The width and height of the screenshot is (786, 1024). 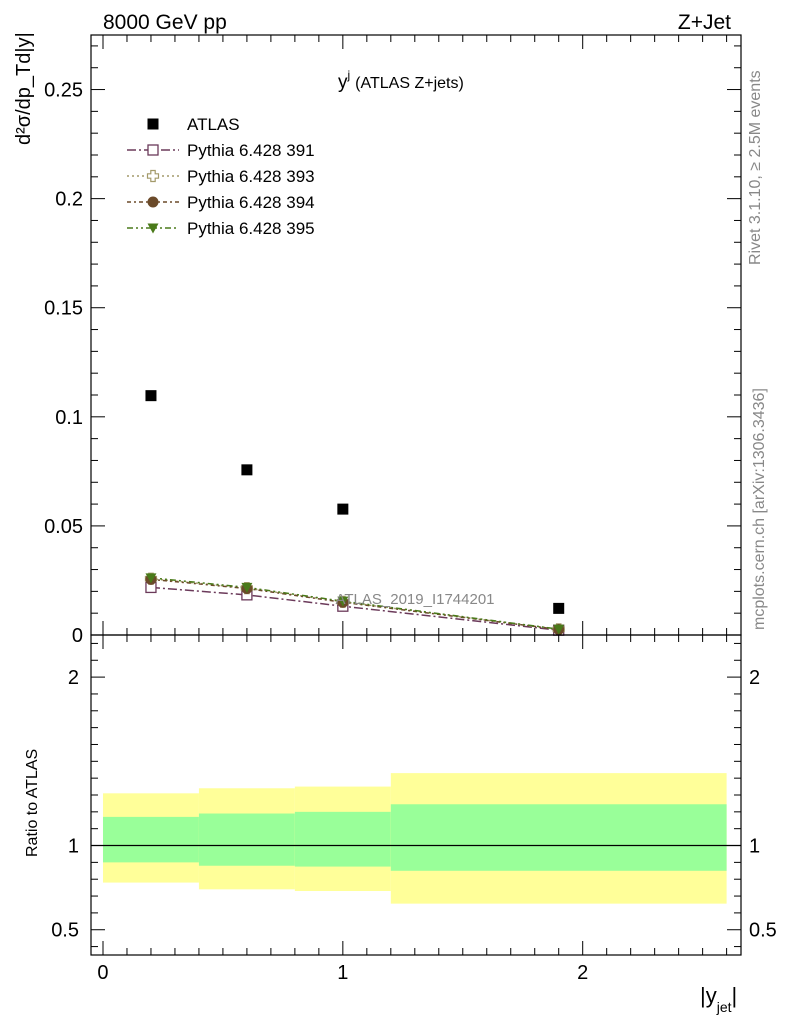 I want to click on ratio-y-tick-label-right: 0.5, so click(x=763, y=931).